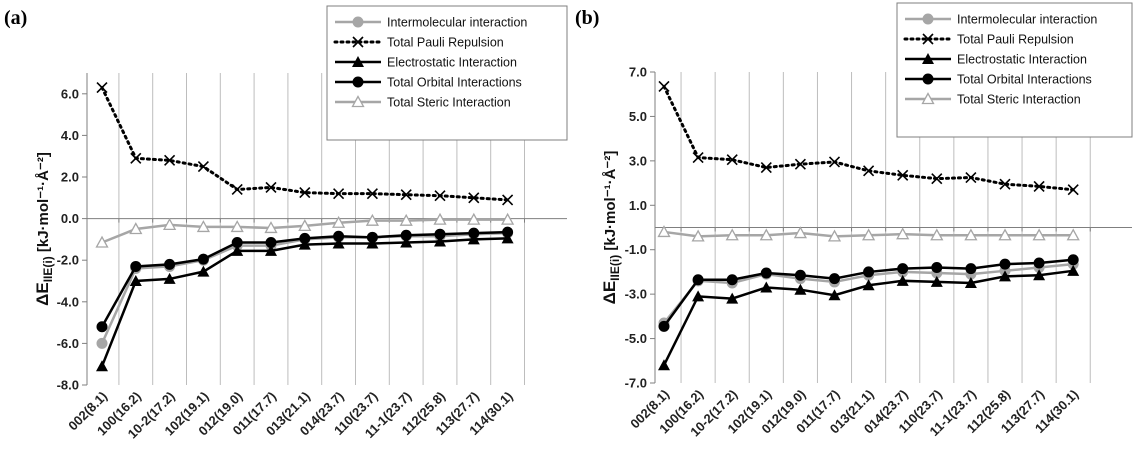 This screenshot has height=454, width=1135. I want to click on series-total-pauli-repulsion, so click(868, 138).